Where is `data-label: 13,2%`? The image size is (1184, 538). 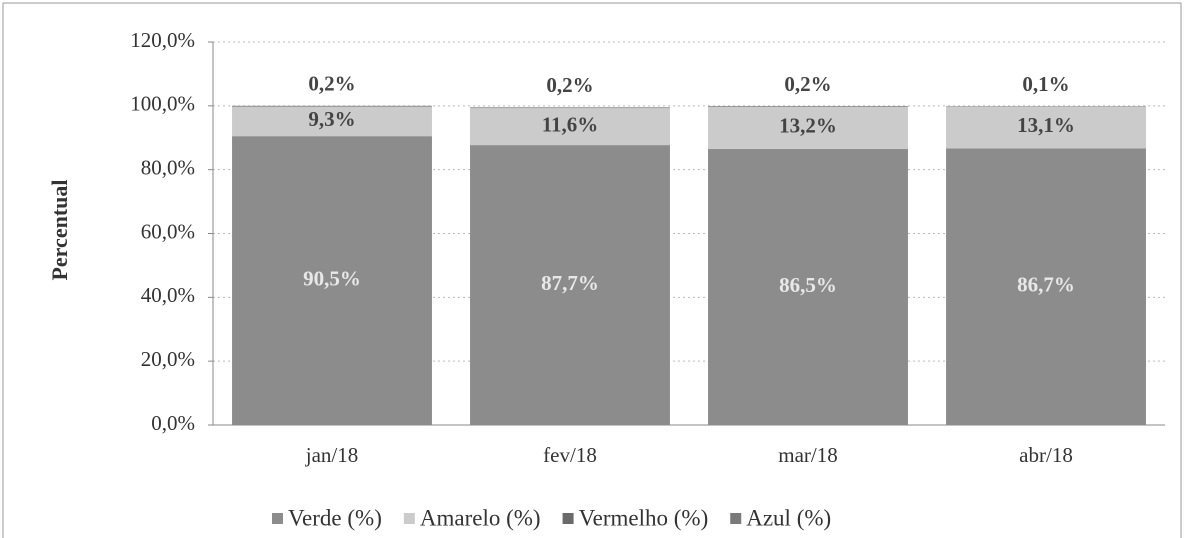
data-label: 13,2% is located at coordinates (808, 126).